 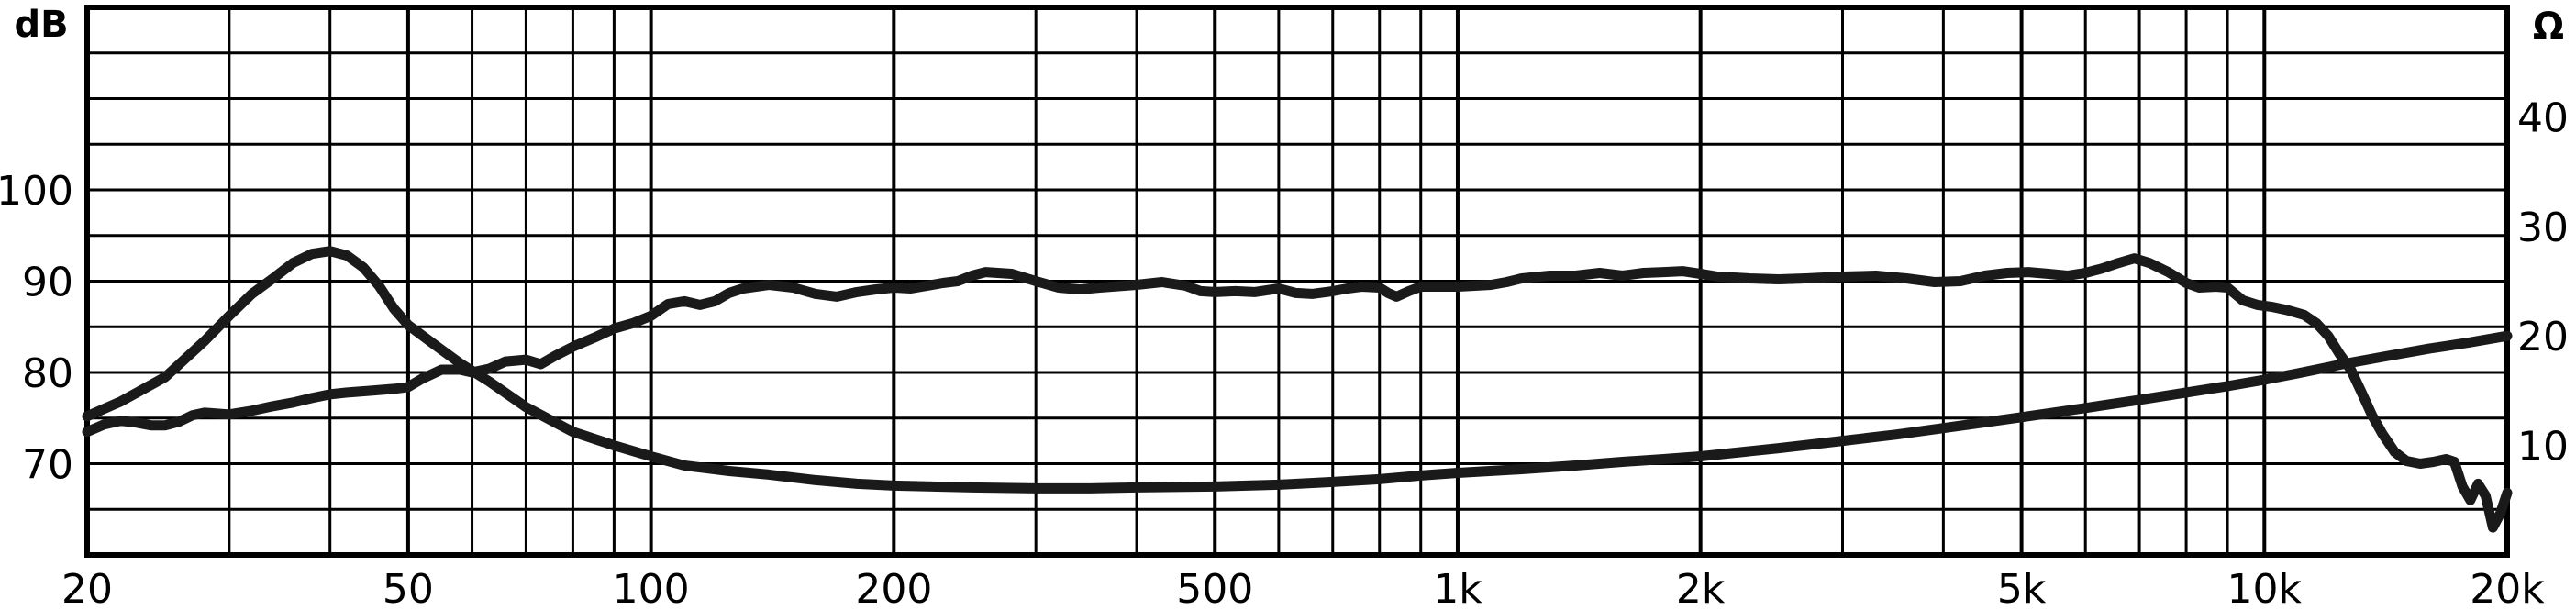 What do you see at coordinates (2507, 588) in the screenshot?
I see `x-tick-label: 20k` at bounding box center [2507, 588].